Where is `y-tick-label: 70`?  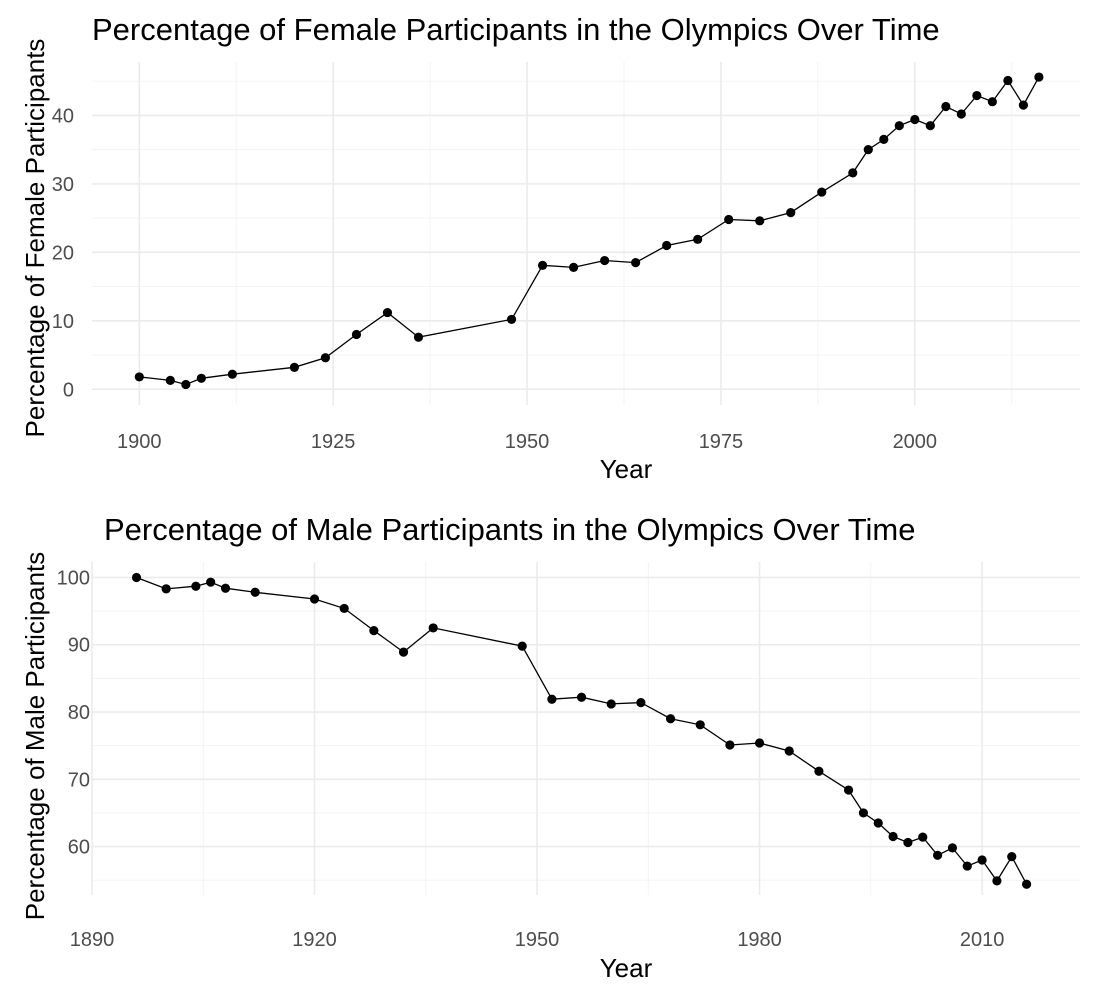
y-tick-label: 70 is located at coordinates (79, 780).